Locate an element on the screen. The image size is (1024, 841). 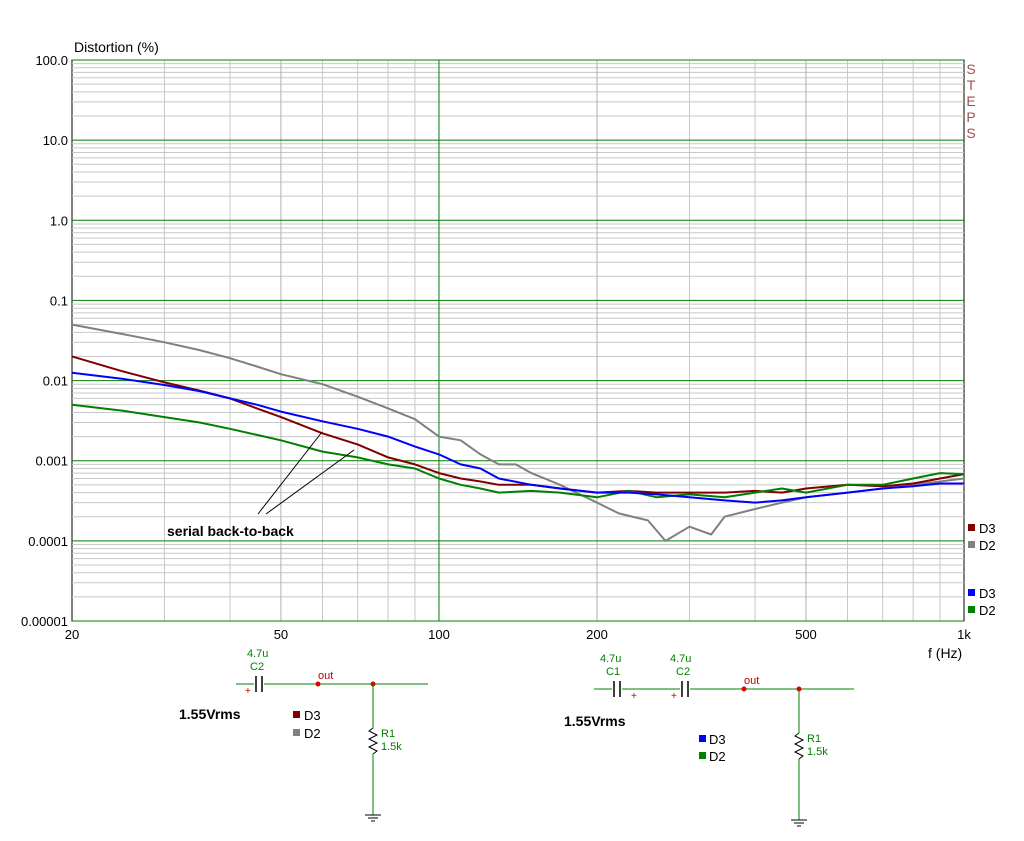
y-axis-label: Distortion (%) is located at coordinates (116, 47).